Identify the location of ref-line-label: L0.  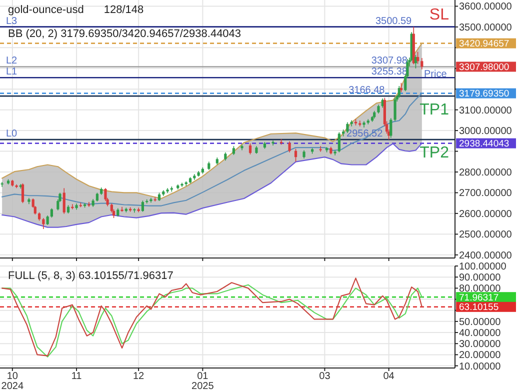
(12, 134).